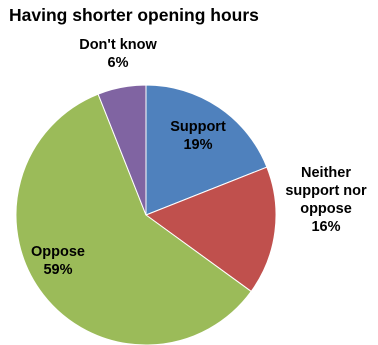  I want to click on label-oppose: Oppose 59%, so click(58, 261).